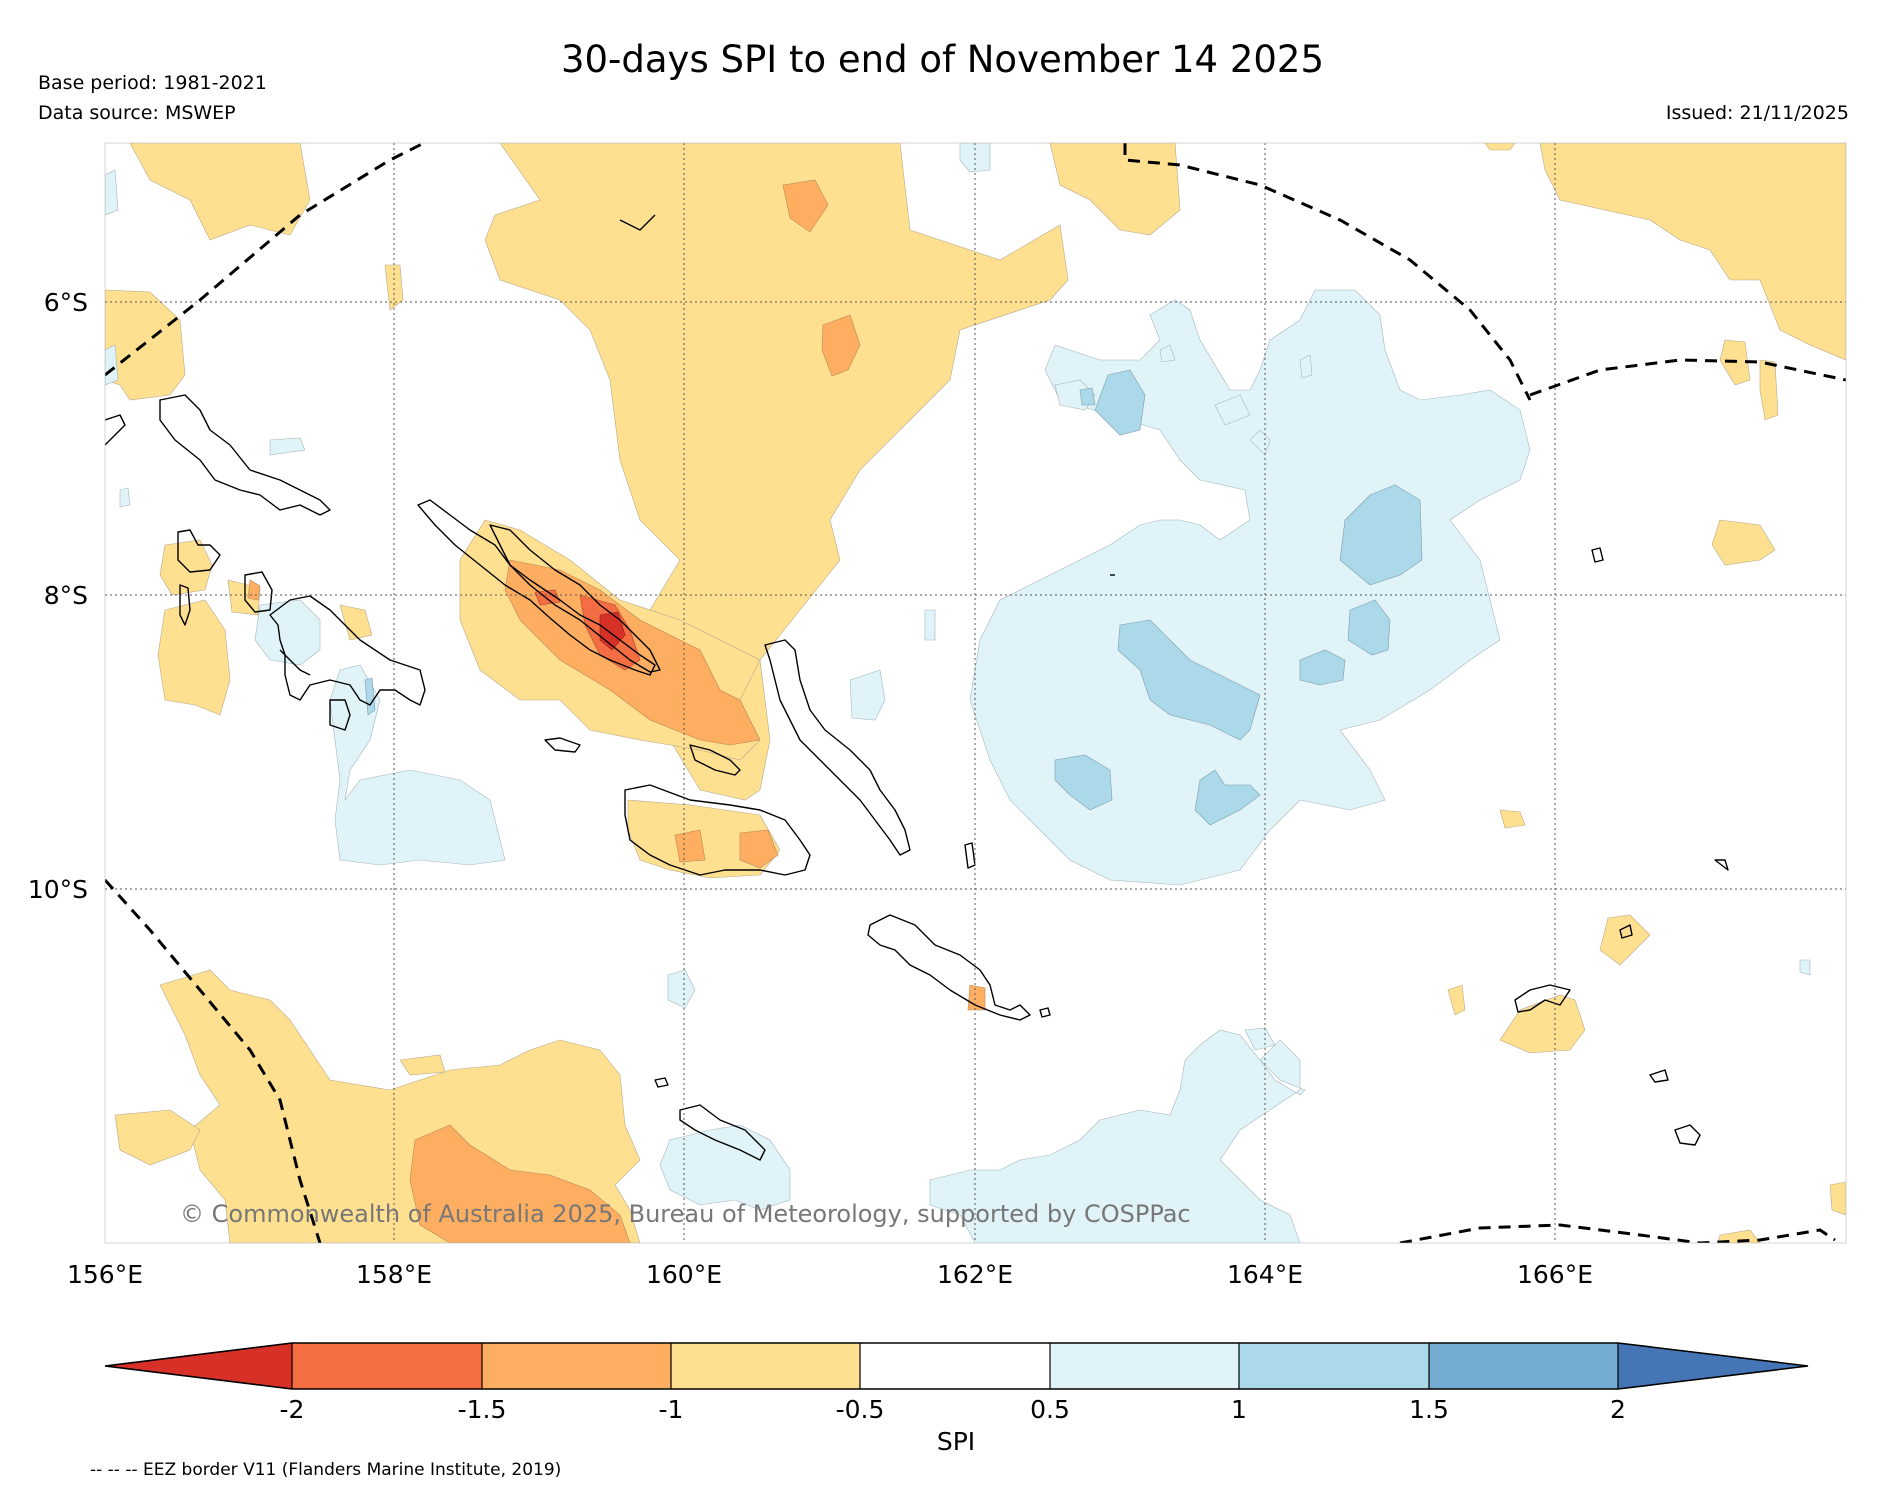 This screenshot has height=1494, width=1885. I want to click on colorbar-tick-label: -1.5, so click(482, 1409).